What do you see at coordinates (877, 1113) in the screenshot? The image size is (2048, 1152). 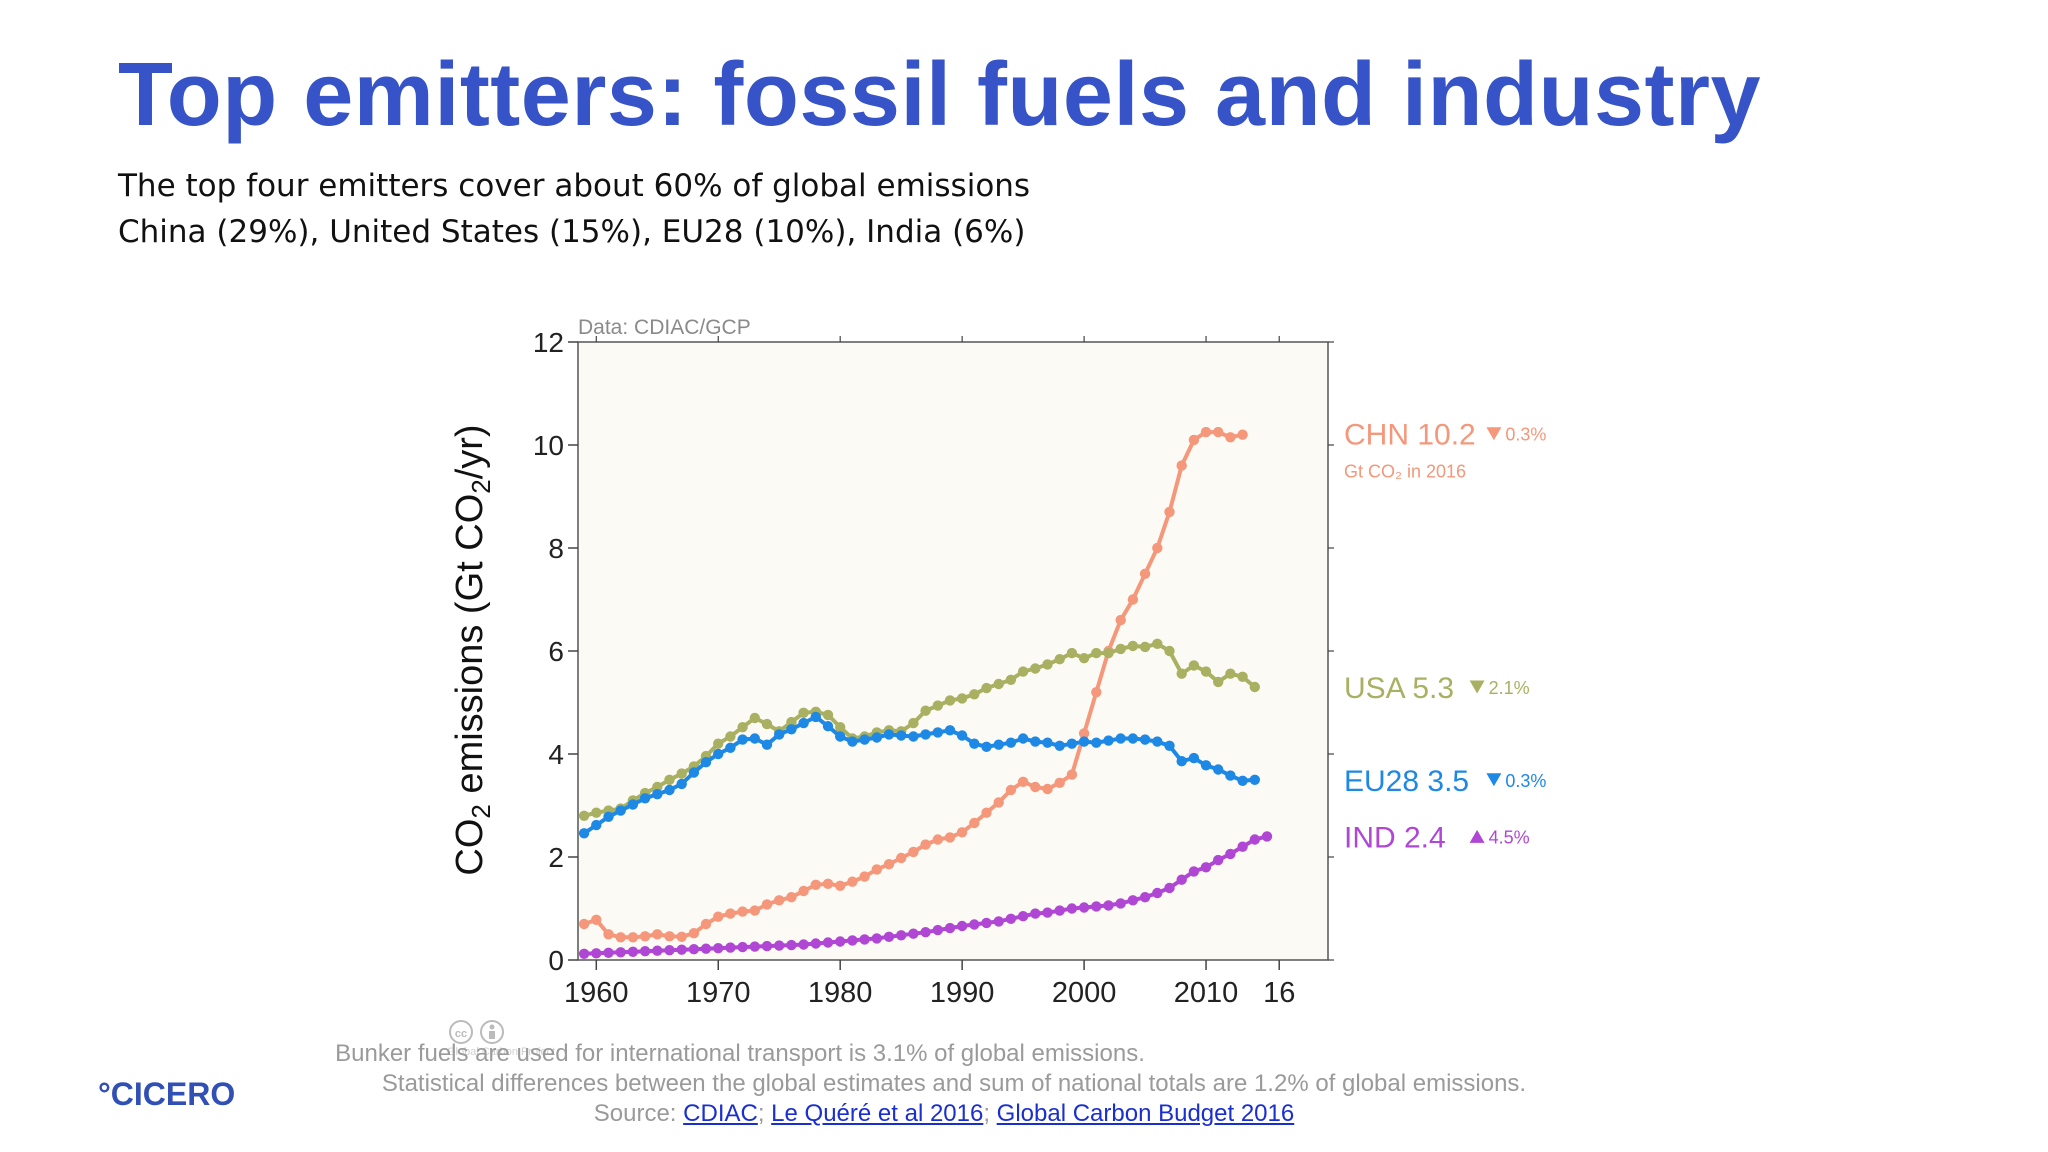 I see `source-link-le-quere: Le Quéré et al 2016` at bounding box center [877, 1113].